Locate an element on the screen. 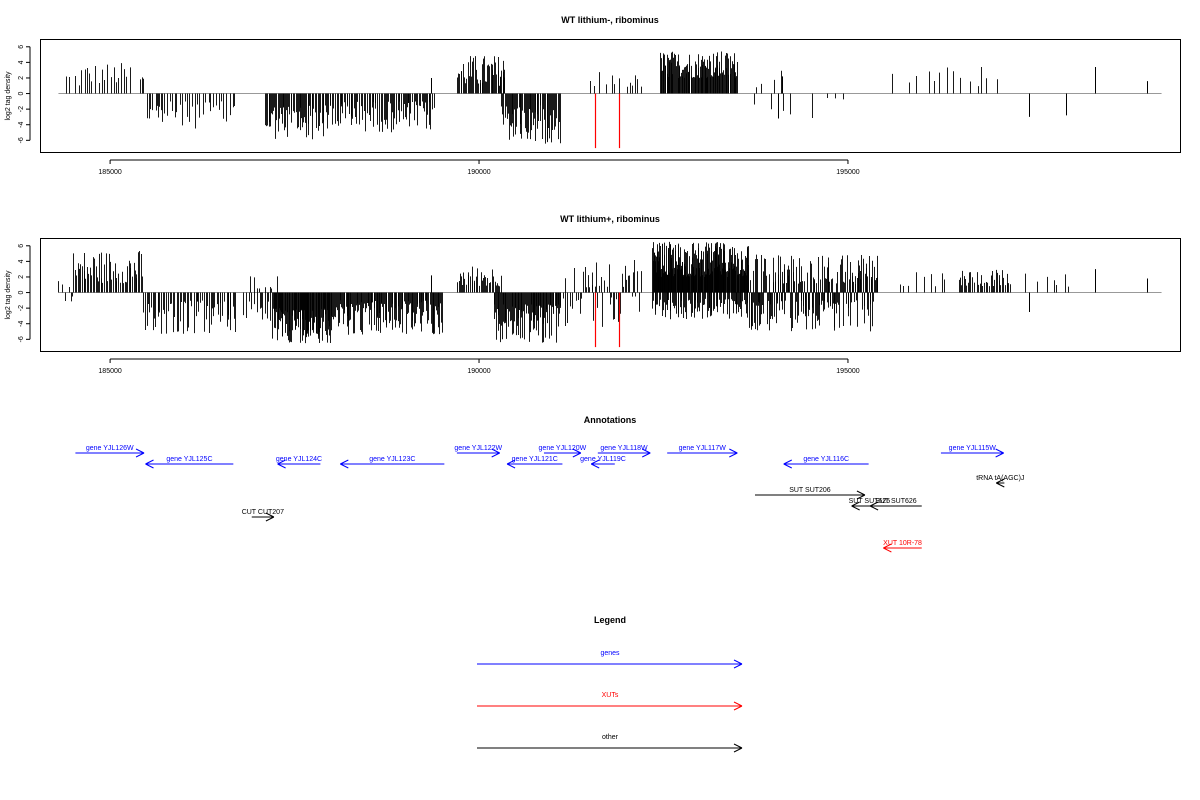 This screenshot has height=800, width=1200. legend-items: genes XUTs other is located at coordinates (610, 701).